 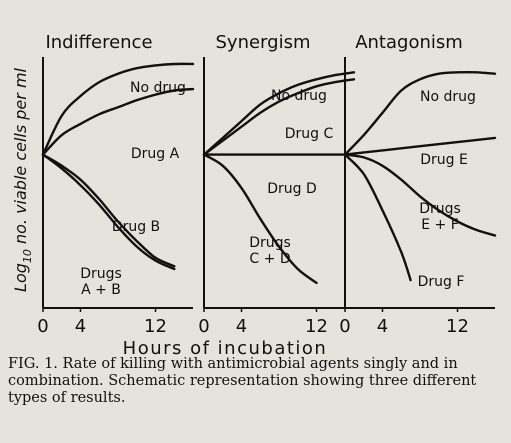 What do you see at coordinates (101, 290) in the screenshot?
I see `series-label-line: A + B` at bounding box center [101, 290].